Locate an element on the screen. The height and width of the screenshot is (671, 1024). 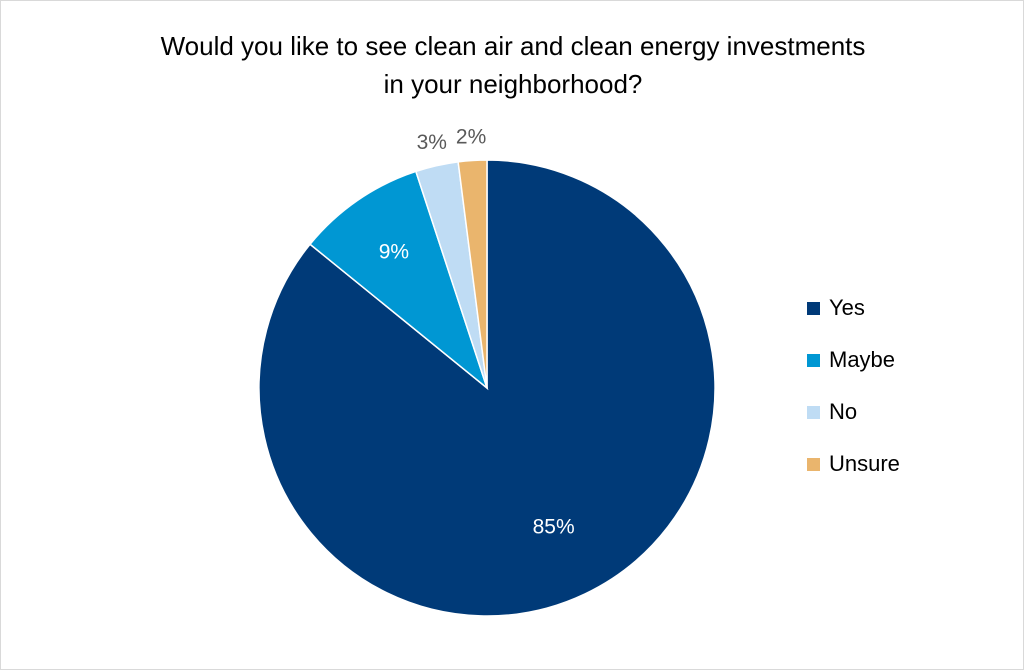
legend-item-maybe: Maybe is located at coordinates (853, 360).